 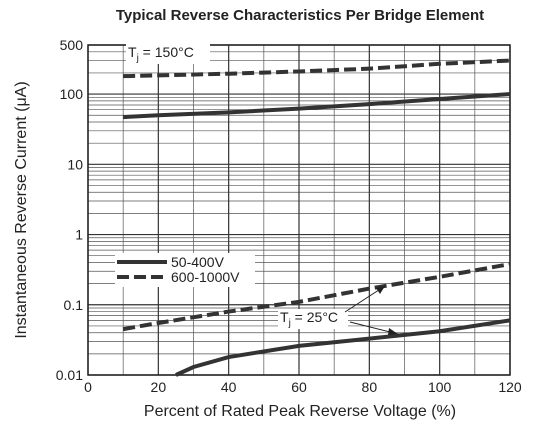 What do you see at coordinates (69, 375) in the screenshot?
I see `y-tick-label: 0.01` at bounding box center [69, 375].